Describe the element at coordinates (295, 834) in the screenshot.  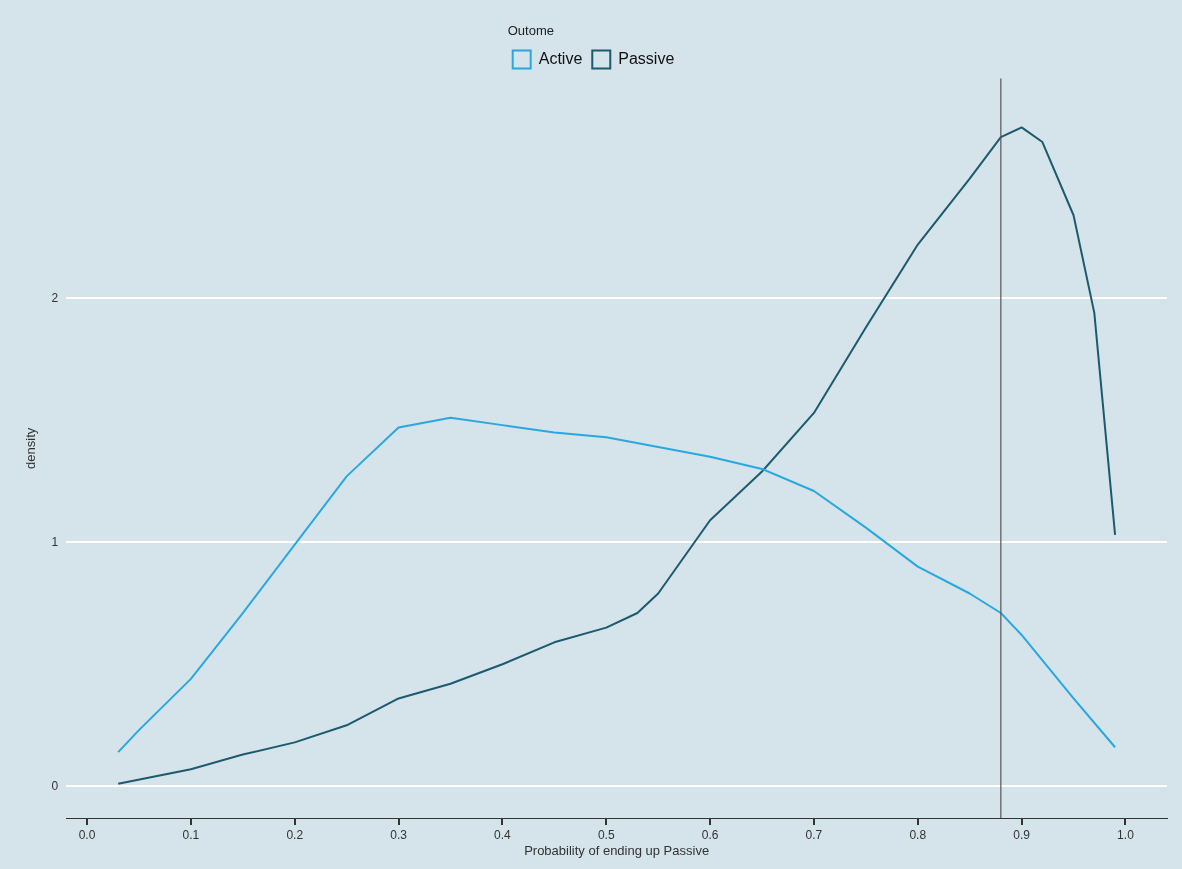
I see `x-tick-label: 0.2` at that location.